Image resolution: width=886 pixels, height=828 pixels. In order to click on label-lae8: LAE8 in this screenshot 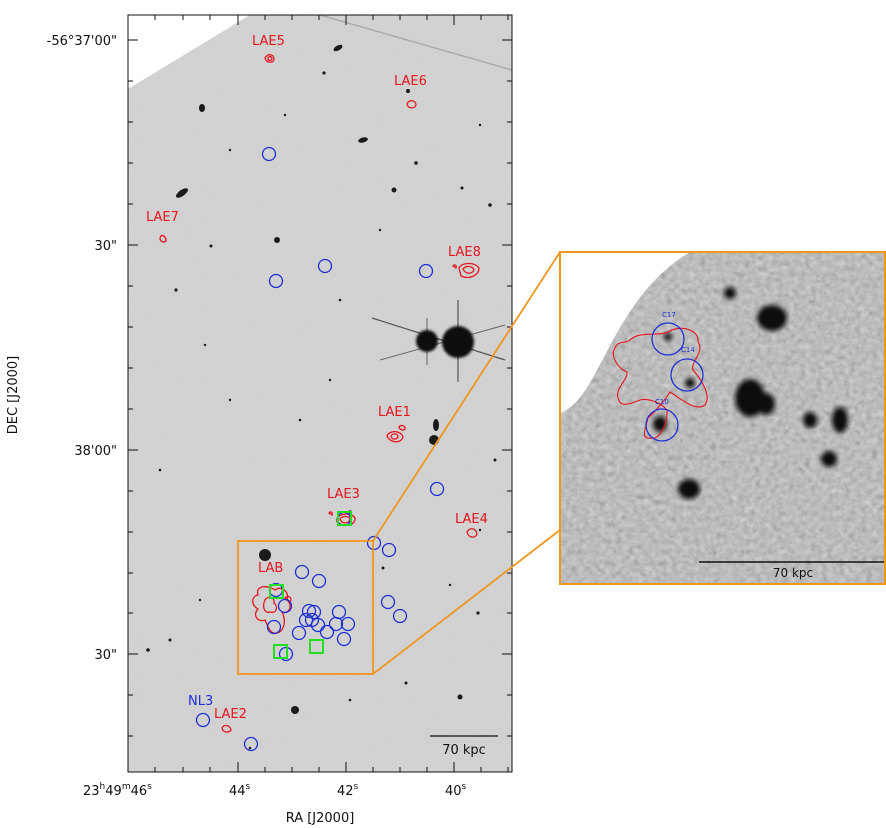, I will do `click(464, 252)`.